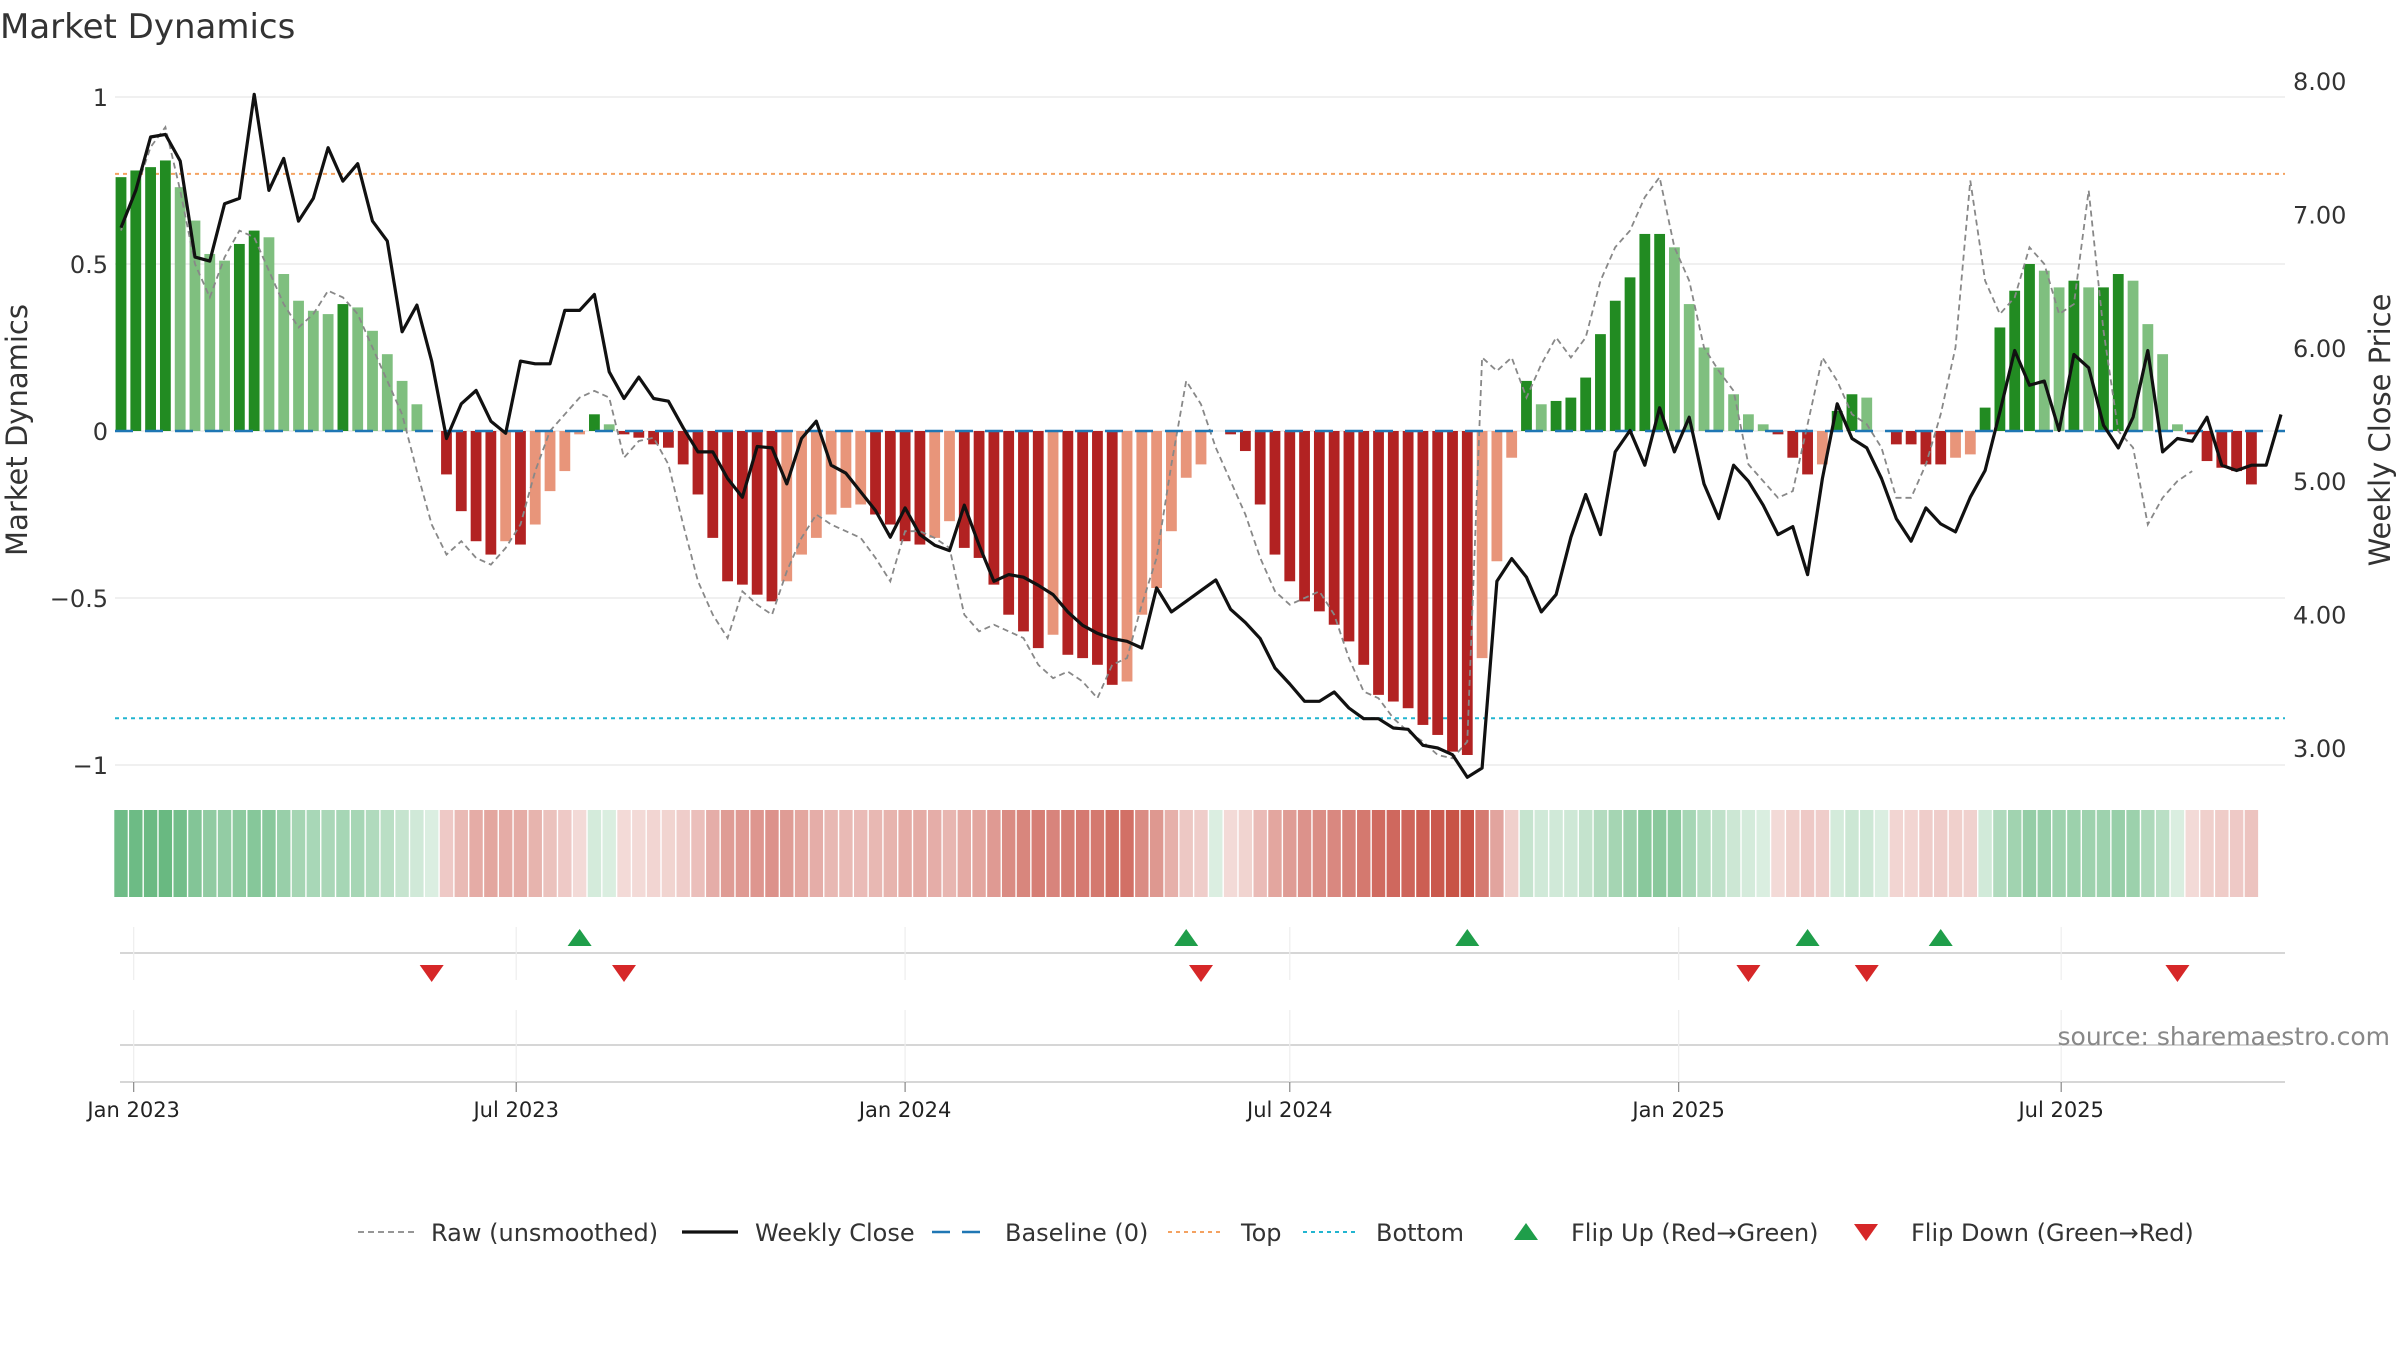 The width and height of the screenshot is (2400, 1350). Describe the element at coordinates (1677, 1110) in the screenshot. I see `x-tick-label: Jan 2025` at that location.